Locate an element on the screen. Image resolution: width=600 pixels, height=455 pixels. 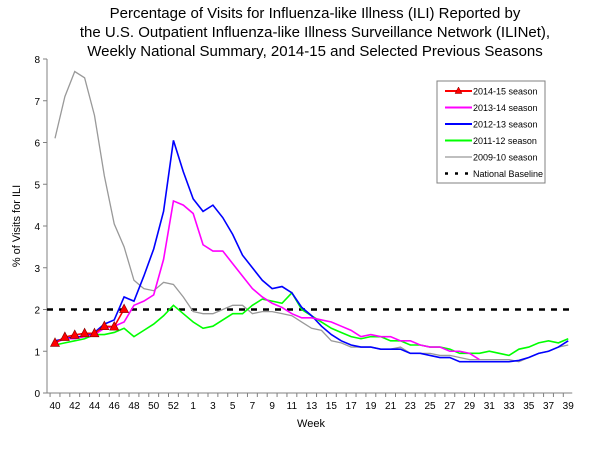
y-tick-label: 1 is located at coordinates (37, 352).